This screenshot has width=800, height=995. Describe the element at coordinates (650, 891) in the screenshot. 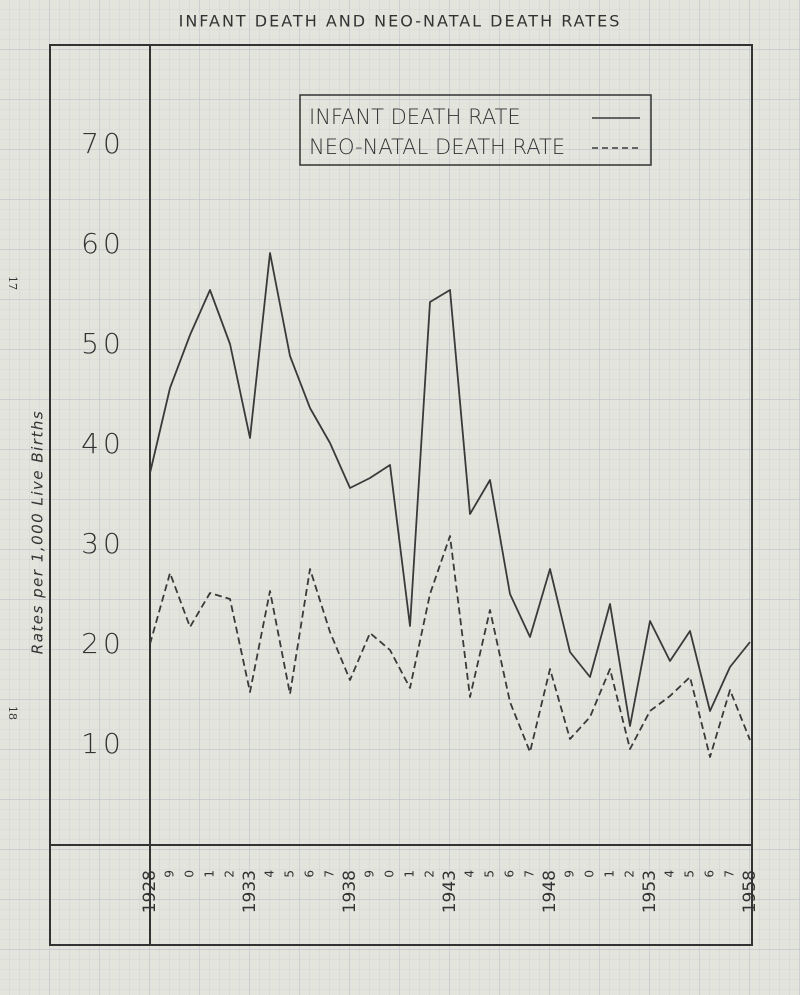

I see `x-tick-label: 1953` at that location.